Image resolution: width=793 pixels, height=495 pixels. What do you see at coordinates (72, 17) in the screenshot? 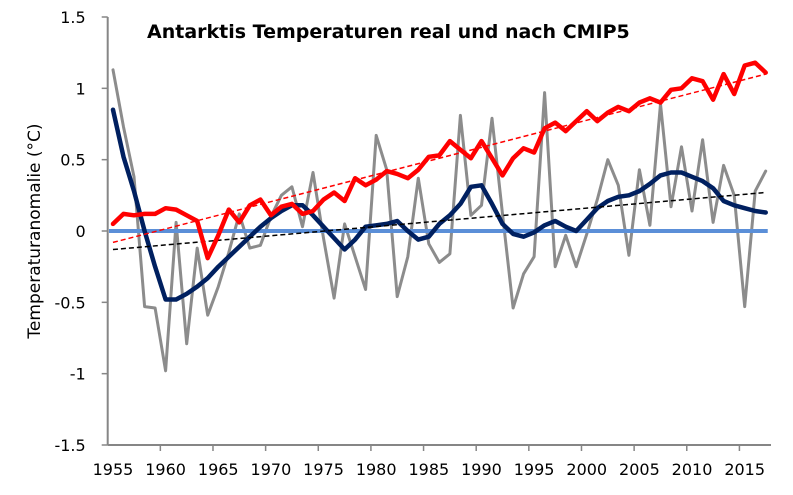
I see `y-tick-label: 1.5` at bounding box center [72, 17].